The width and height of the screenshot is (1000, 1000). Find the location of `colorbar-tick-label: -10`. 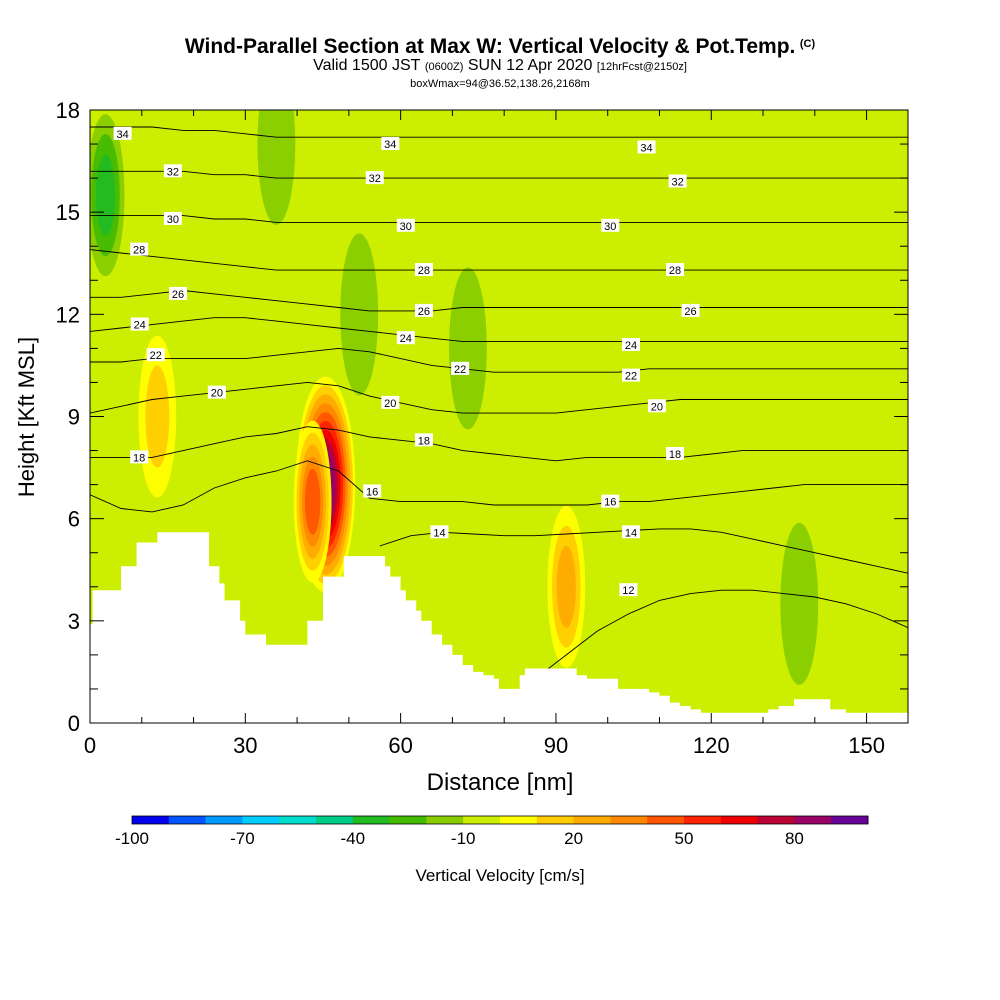

colorbar-tick-label: -10 is located at coordinates (463, 838).